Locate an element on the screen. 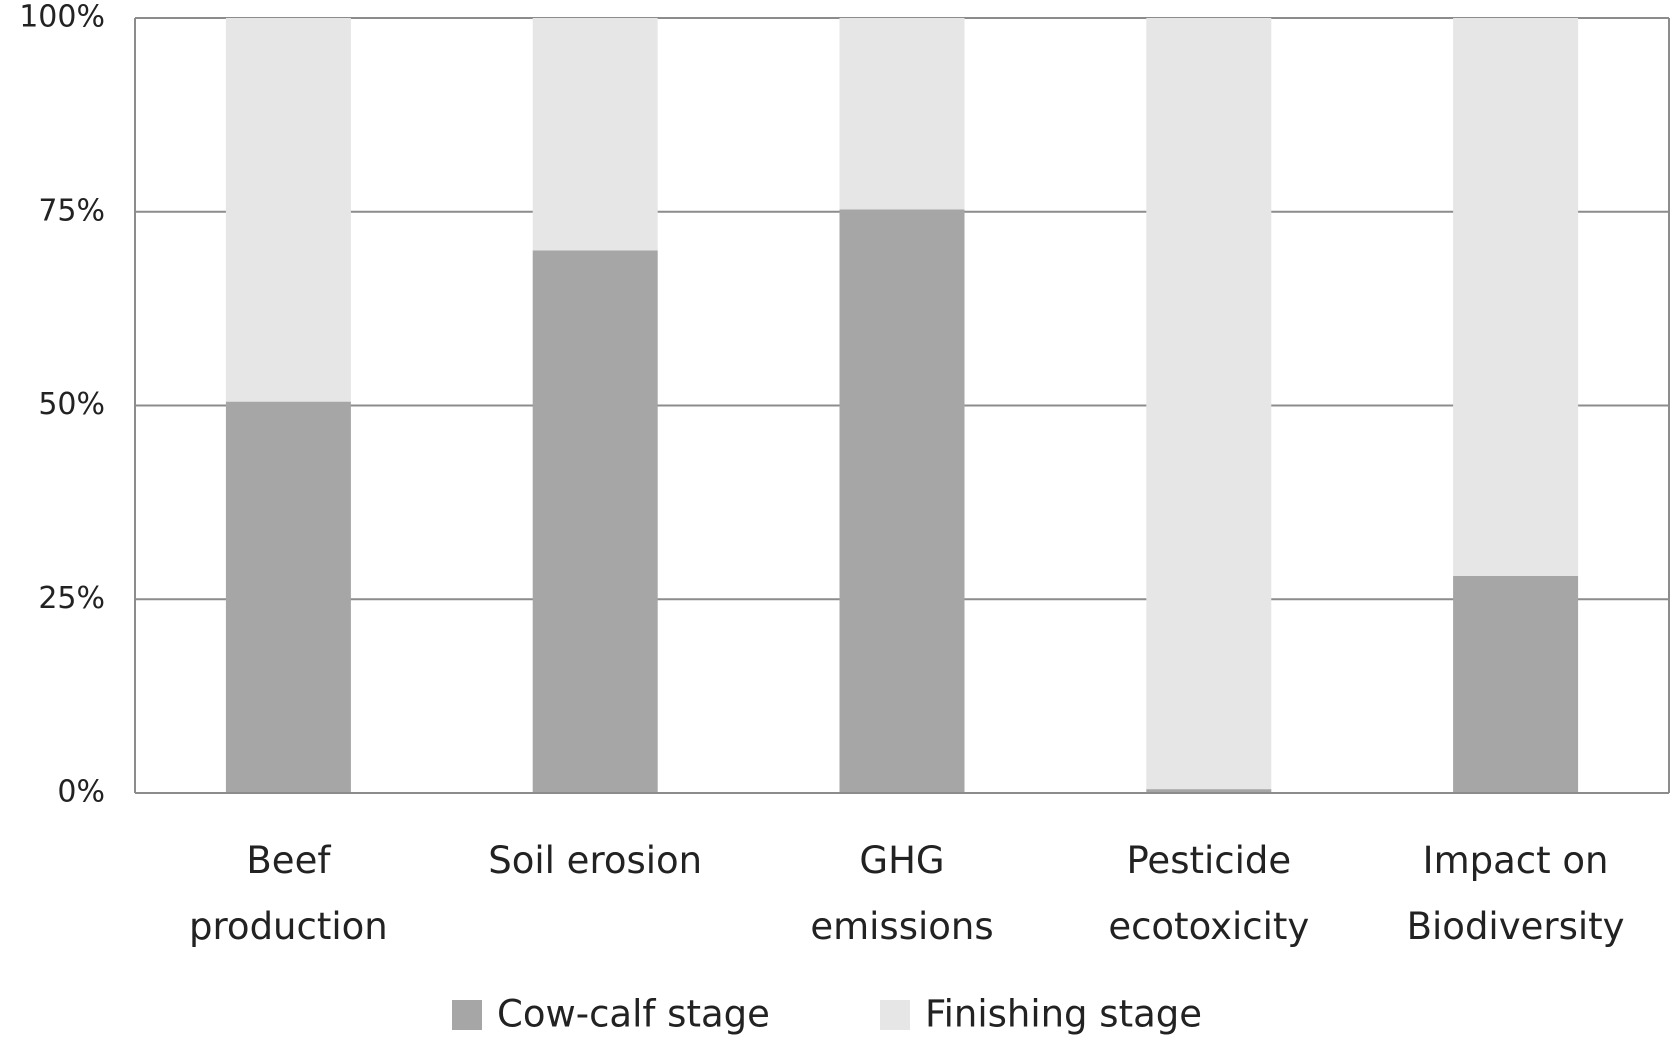  y-tick-label: 100% is located at coordinates (62, 17).